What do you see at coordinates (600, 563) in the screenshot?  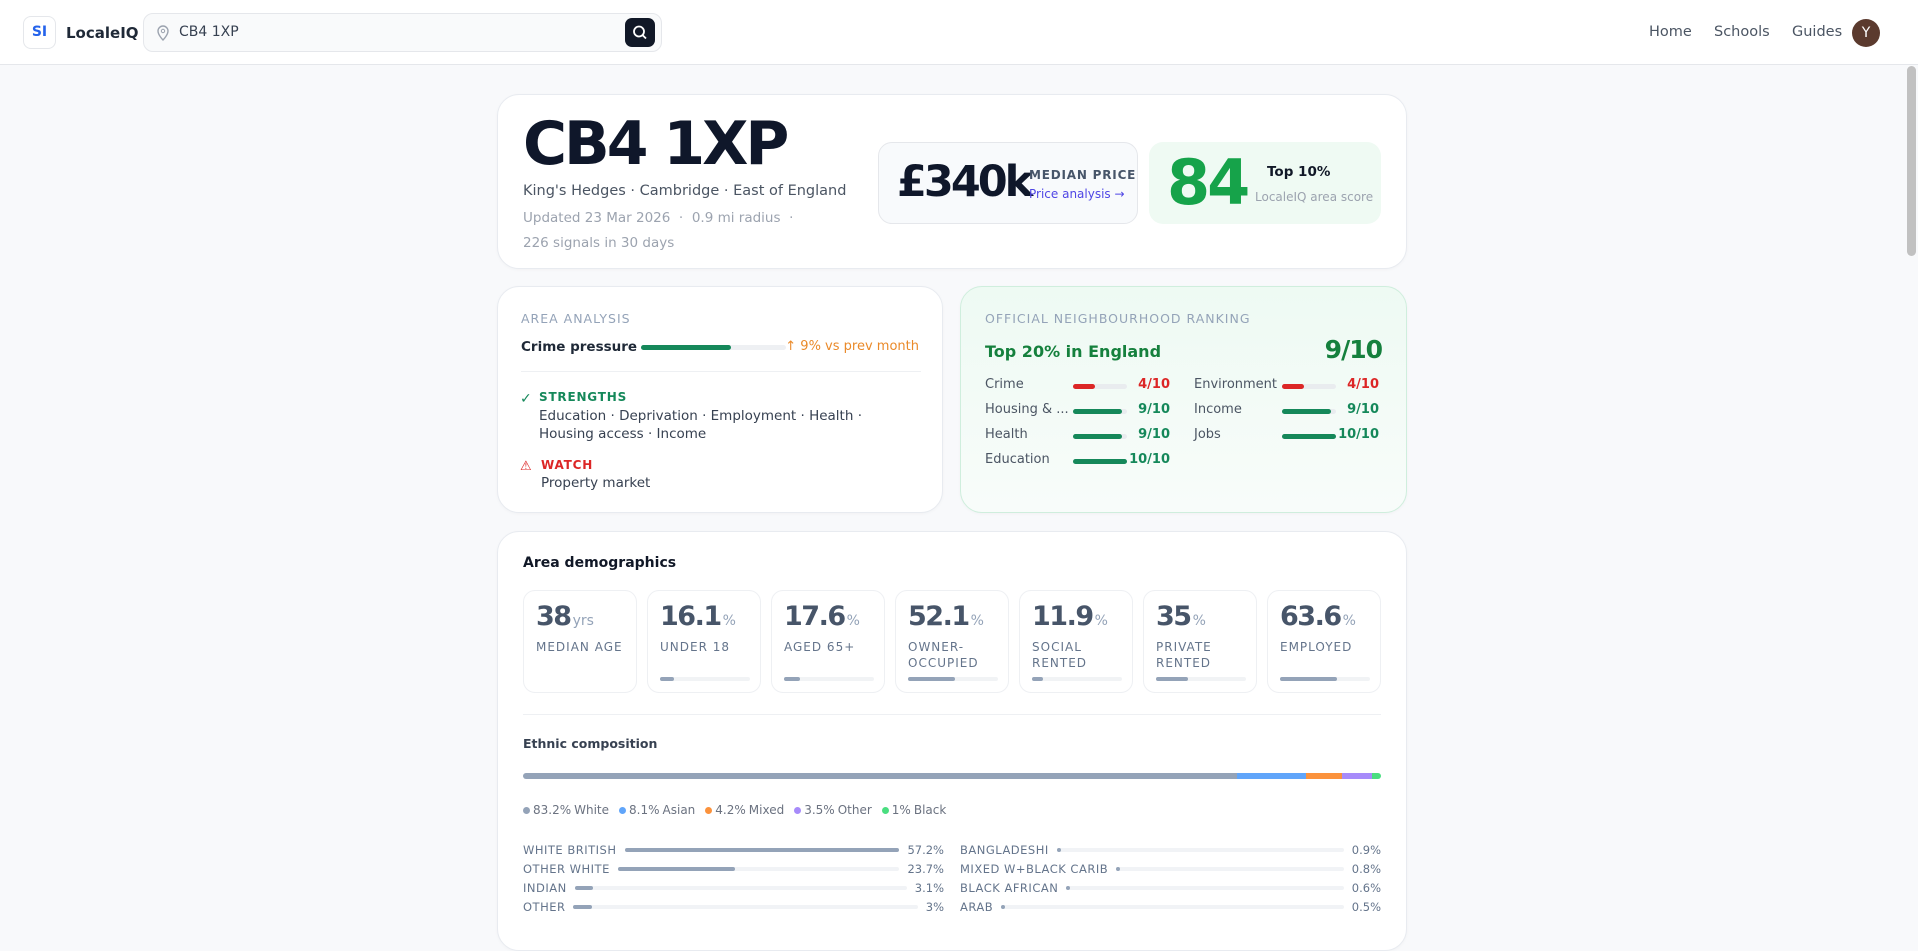 I see `demographics-heading: Area demographics` at bounding box center [600, 563].